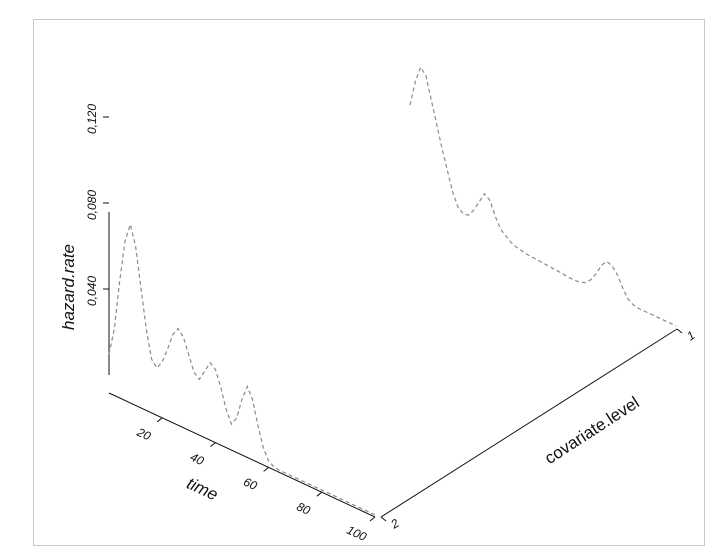 The width and height of the screenshot is (724, 556). Describe the element at coordinates (68, 287) in the screenshot. I see `z-axis-title: hazard.rate` at that location.